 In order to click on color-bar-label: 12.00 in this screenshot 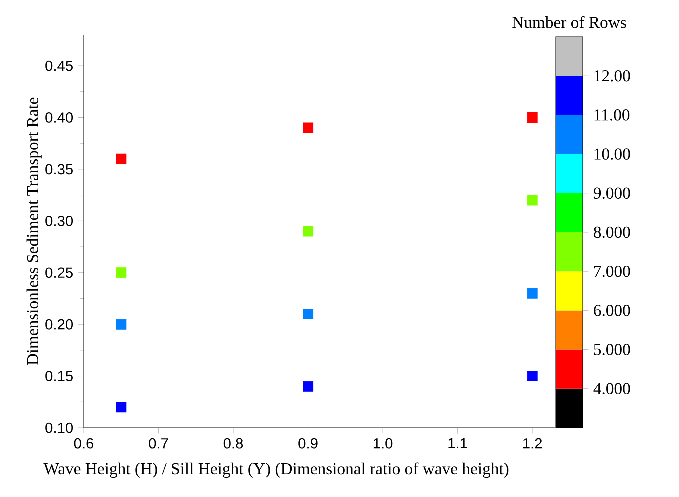, I will do `click(612, 76)`.